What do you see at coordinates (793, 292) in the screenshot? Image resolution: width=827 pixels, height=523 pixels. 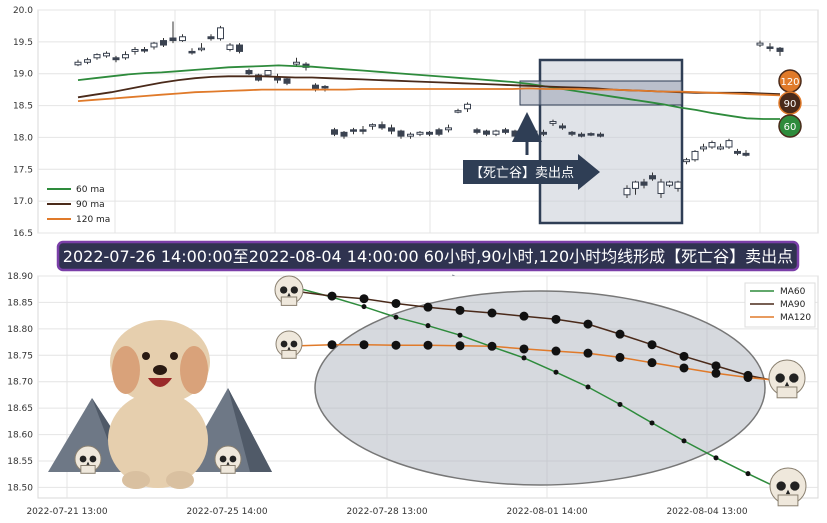 I see `legend-ma60: MA60` at bounding box center [793, 292].